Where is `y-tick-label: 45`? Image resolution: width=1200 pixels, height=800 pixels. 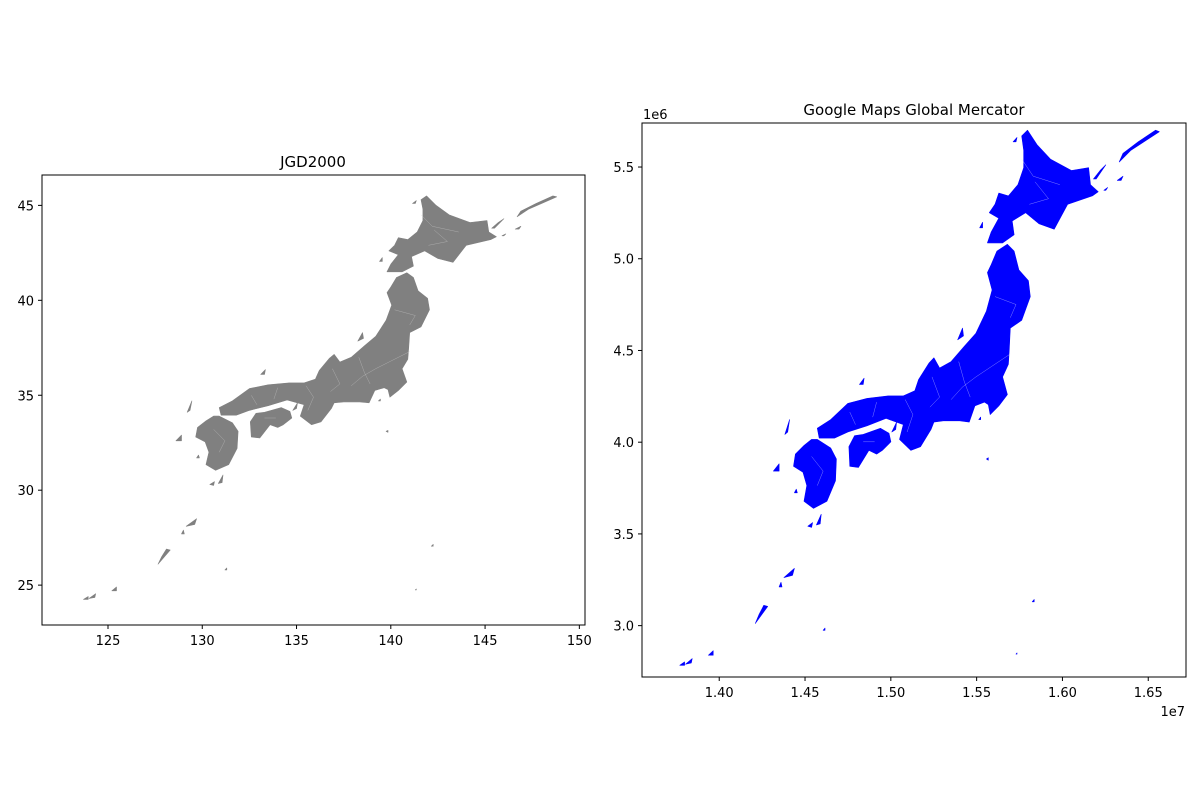 y-tick-label: 45 is located at coordinates (25, 206).